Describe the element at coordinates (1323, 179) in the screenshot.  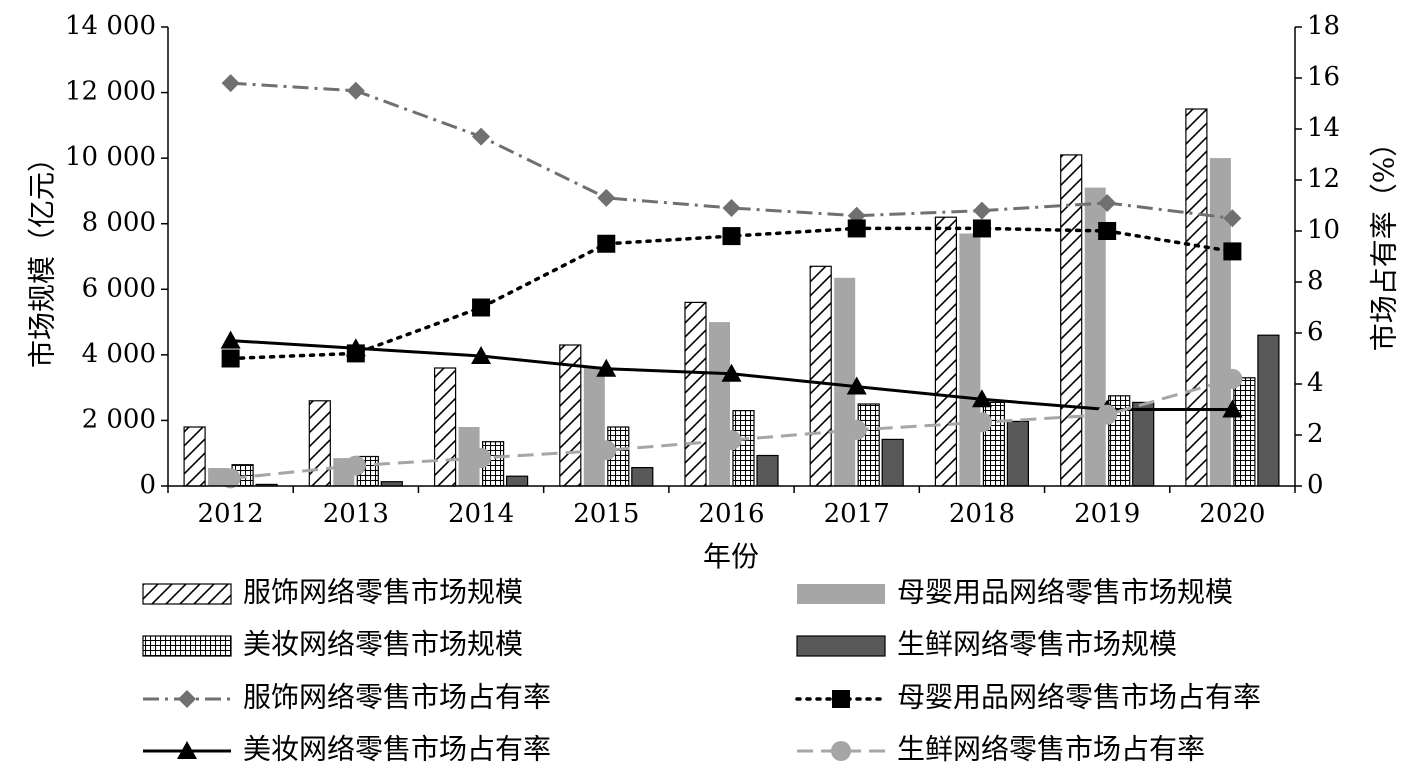
I see `y2-tick-label: 12` at that location.